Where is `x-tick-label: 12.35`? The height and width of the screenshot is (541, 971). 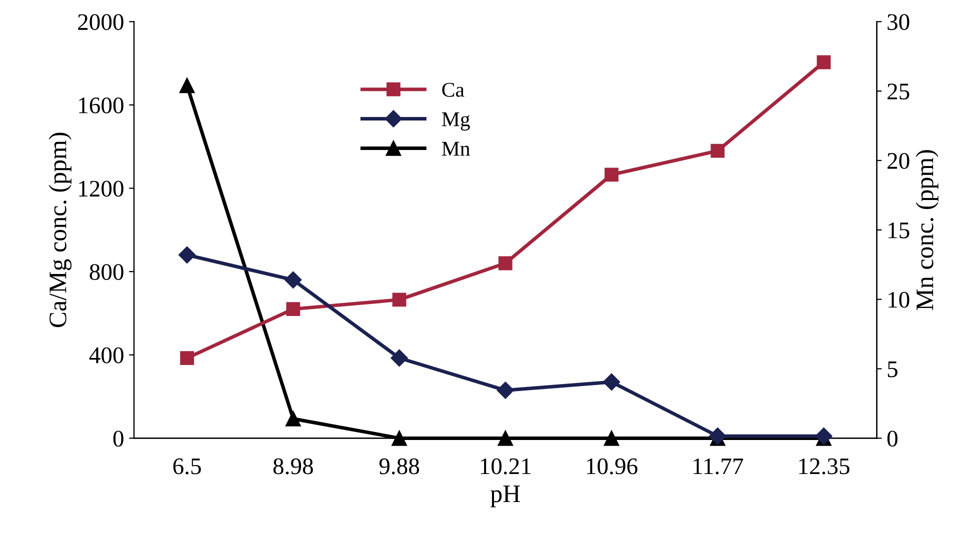
x-tick-label: 12.35 is located at coordinates (824, 466).